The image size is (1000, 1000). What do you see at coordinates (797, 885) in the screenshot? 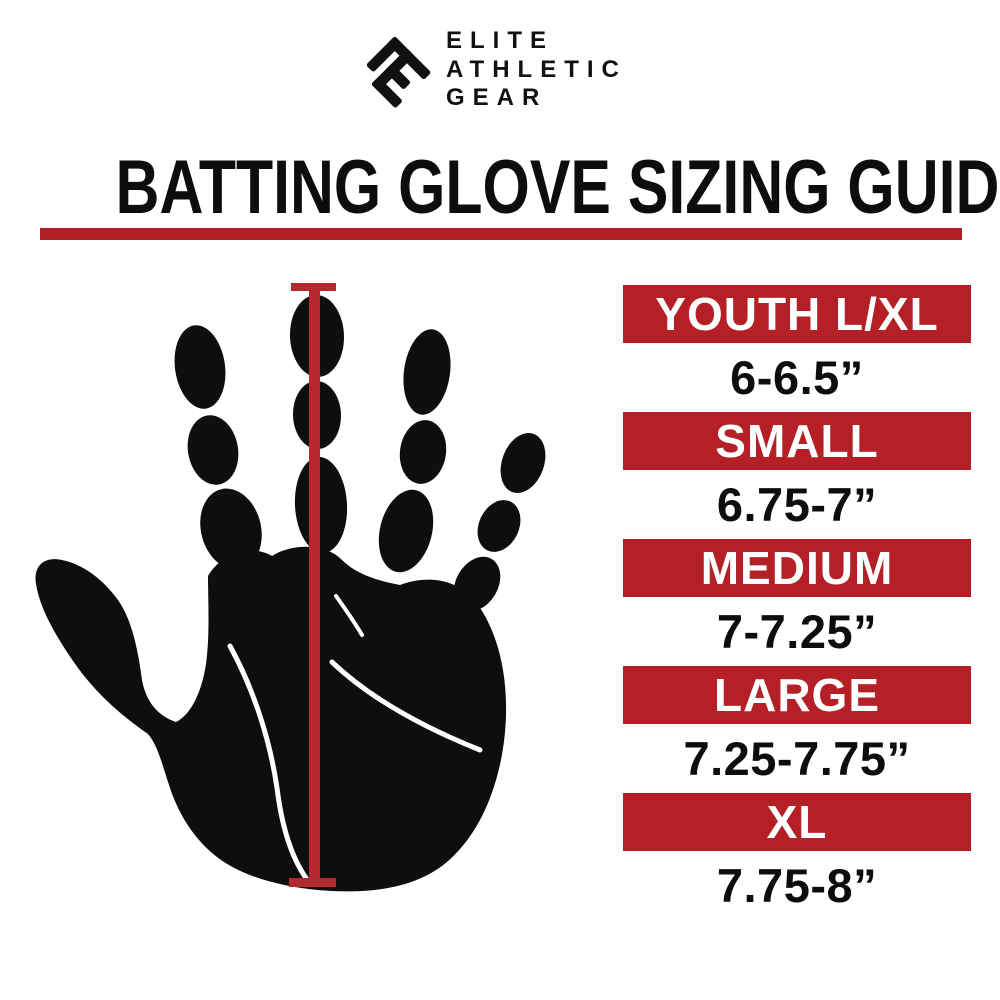
I see `size-range: 7.75-8”` at bounding box center [797, 885].